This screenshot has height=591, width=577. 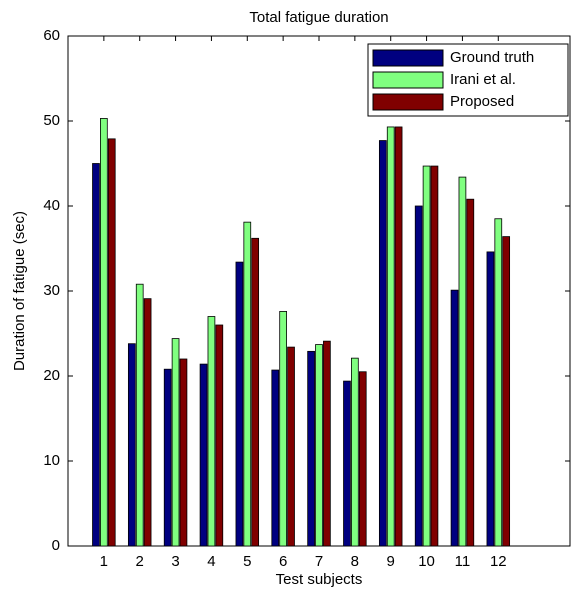 What do you see at coordinates (51, 460) in the screenshot?
I see `y-tick-label: 10` at bounding box center [51, 460].